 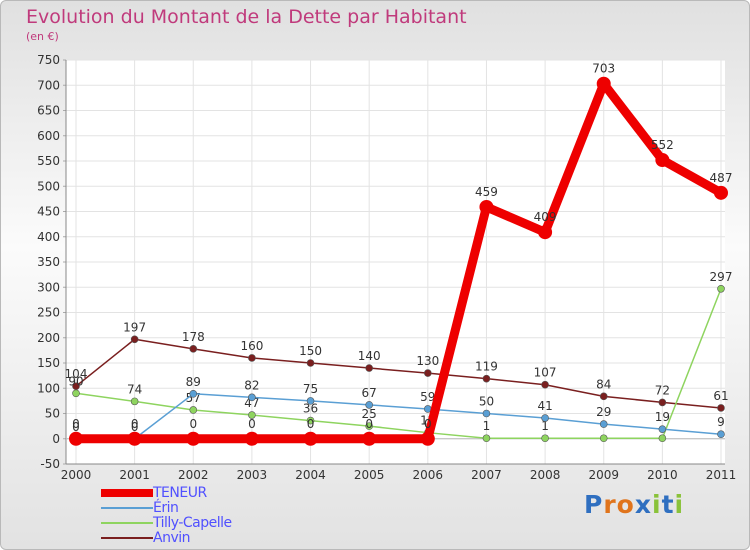 What do you see at coordinates (56, 439) in the screenshot?
I see `y-tick-label: 0` at bounding box center [56, 439].